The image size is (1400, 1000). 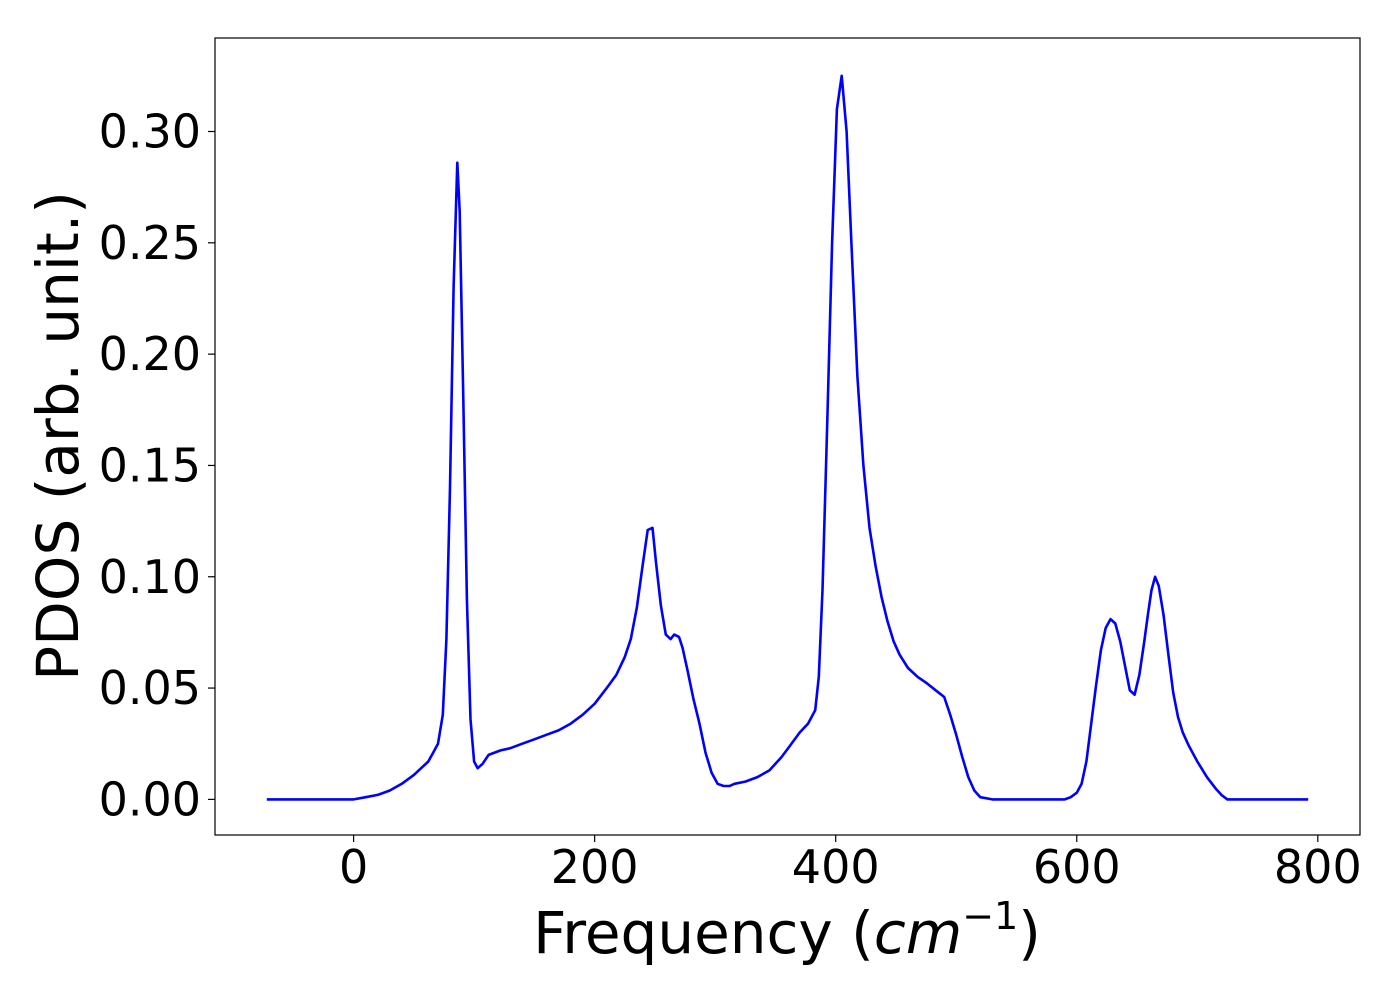 I want to click on y-tick-label: 0.20, so click(x=150, y=354).